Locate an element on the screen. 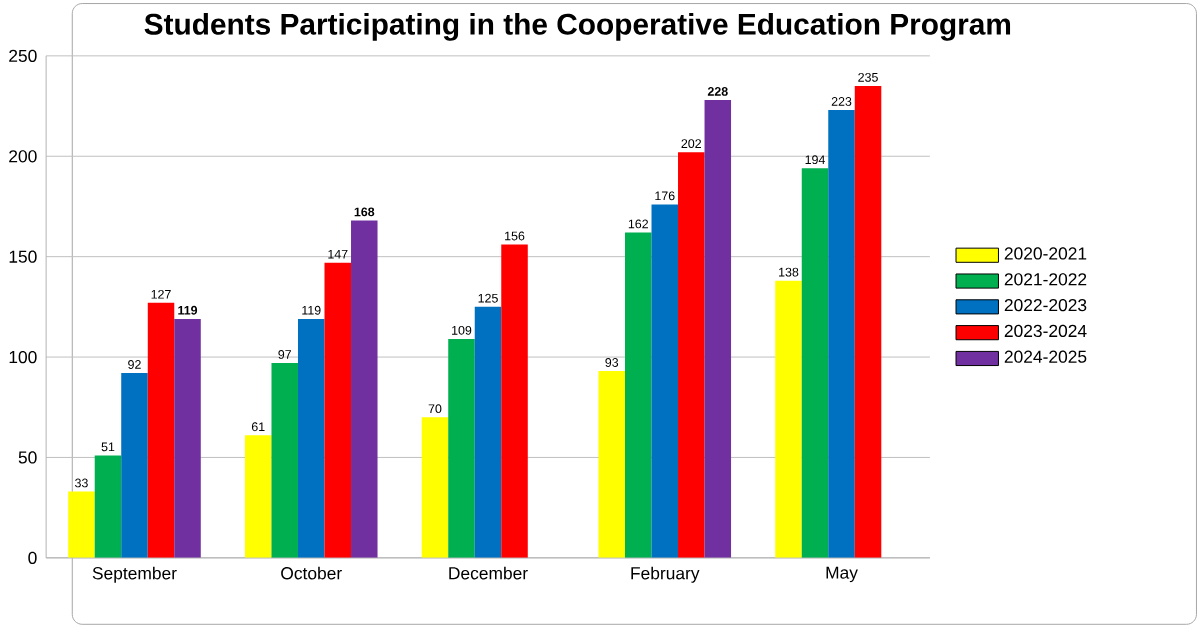 The height and width of the screenshot is (628, 1200). legend-label: 2020-2021 is located at coordinates (1045, 253).